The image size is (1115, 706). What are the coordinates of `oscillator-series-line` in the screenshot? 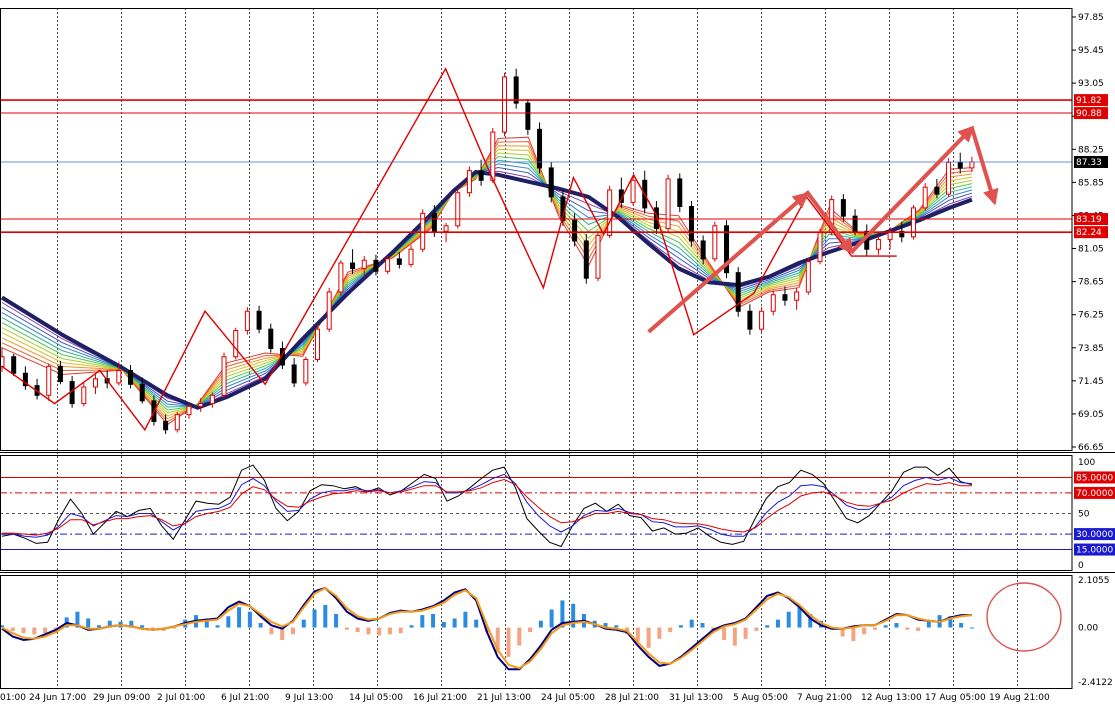 It's located at (487, 506).